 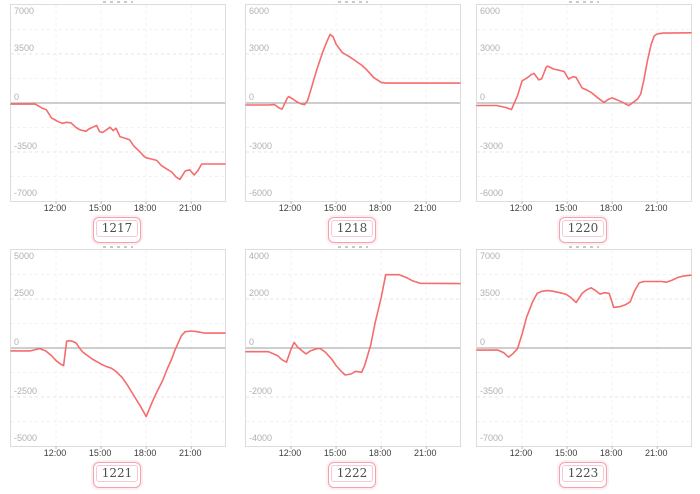 I want to click on chart-badge-row: 1220, so click(x=583, y=230).